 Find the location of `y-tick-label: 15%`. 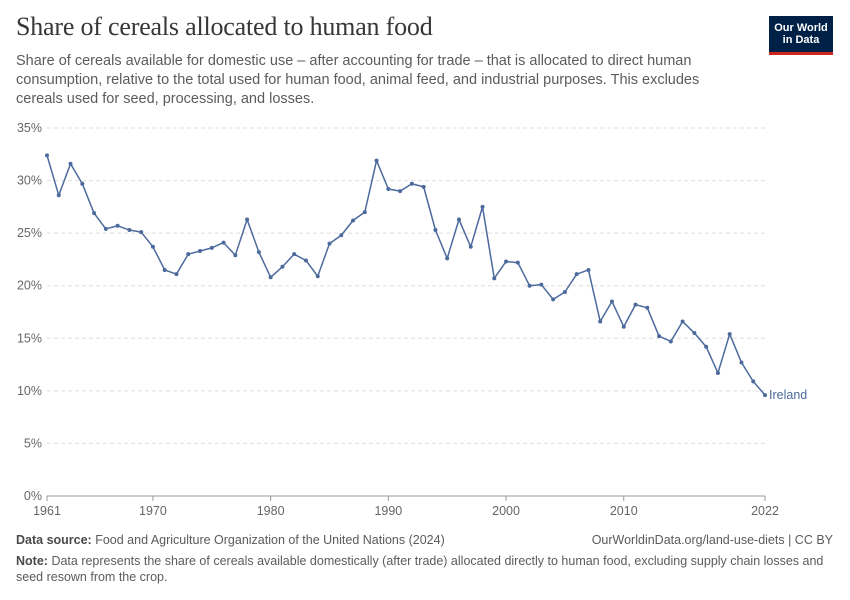

y-tick-label: 15% is located at coordinates (29, 338).